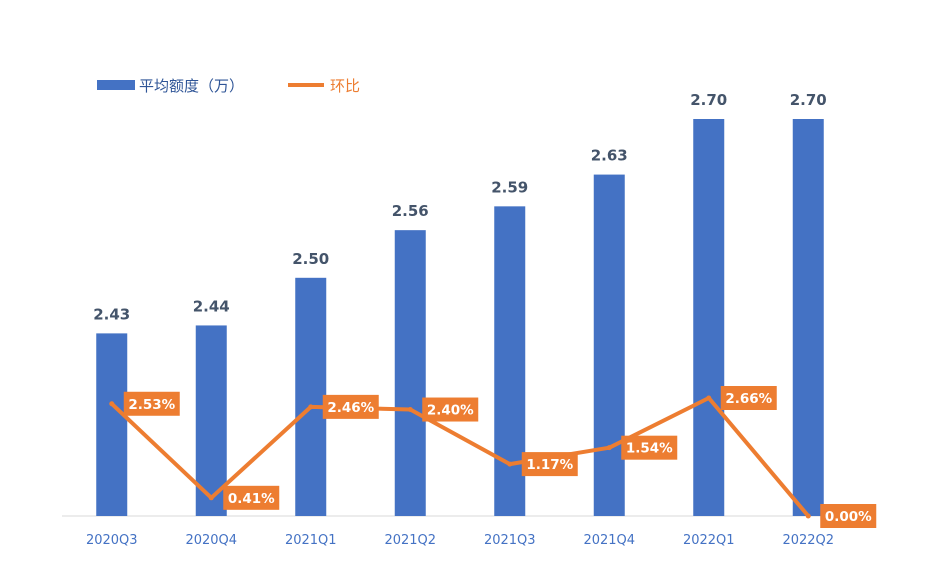 The width and height of the screenshot is (936, 562). Describe the element at coordinates (609, 156) in the screenshot. I see `bar-value-label: 2.63` at that location.